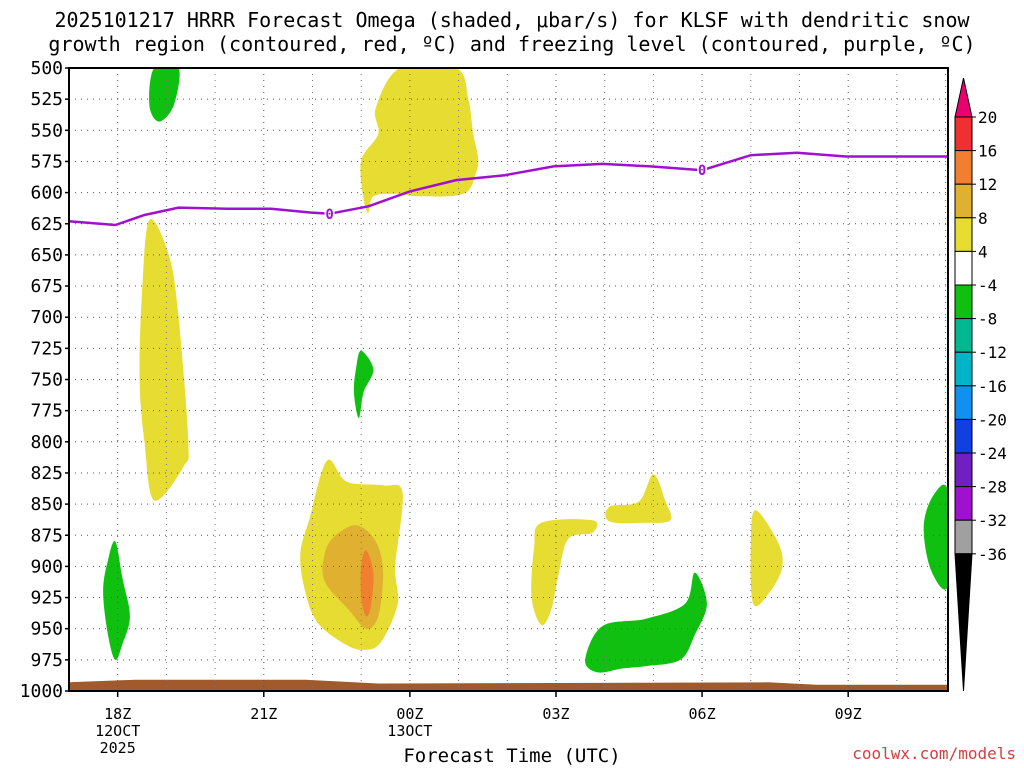 This screenshot has height=768, width=1024. What do you see at coordinates (512, 756) in the screenshot?
I see `x-axis-label: Forecast Time (UTC)` at bounding box center [512, 756].